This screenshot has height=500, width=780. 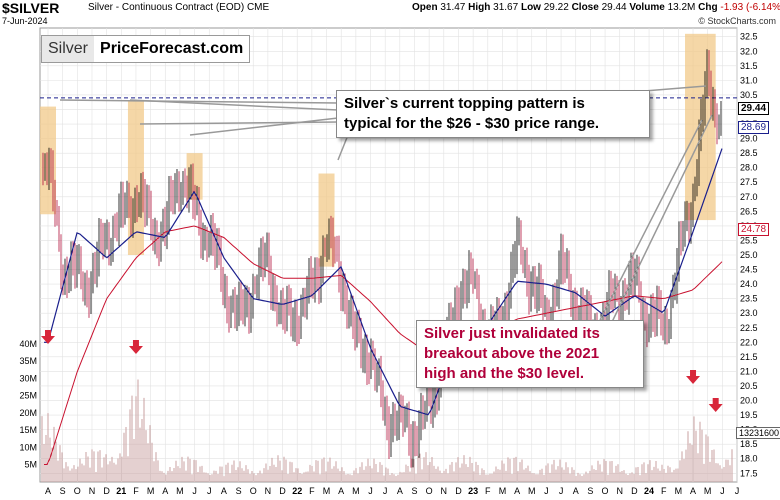 What do you see at coordinates (749, 270) in the screenshot?
I see `price-tick-label: 24.5` at bounding box center [749, 270].